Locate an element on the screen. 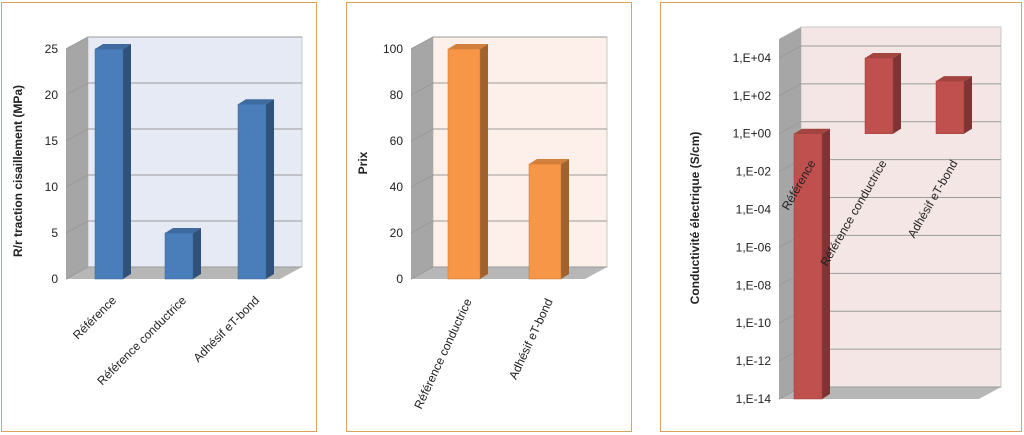 Image resolution: width=1024 pixels, height=435 pixels. y-tick-label: 1,E-04 is located at coordinates (754, 210).